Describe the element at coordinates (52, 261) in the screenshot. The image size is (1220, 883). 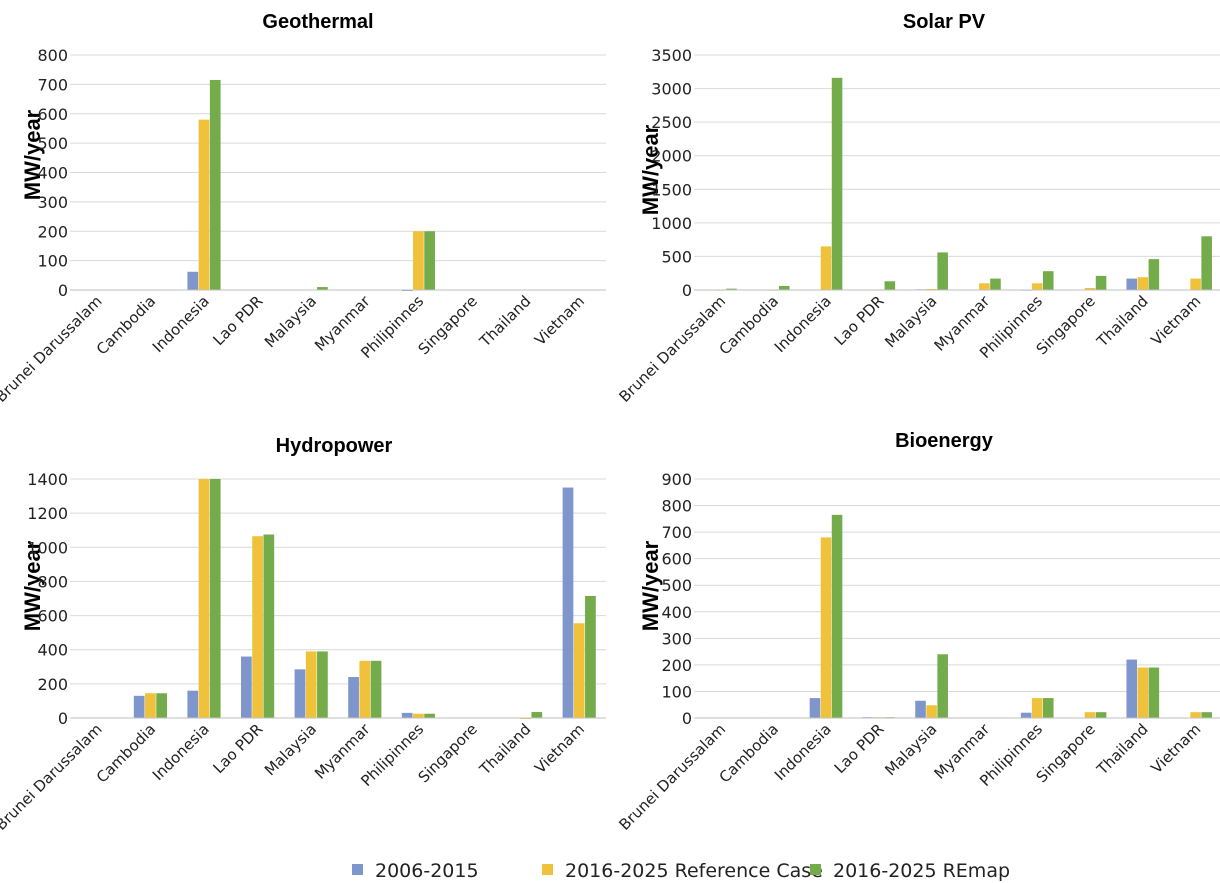
I see `y-tick-label: 100` at that location.